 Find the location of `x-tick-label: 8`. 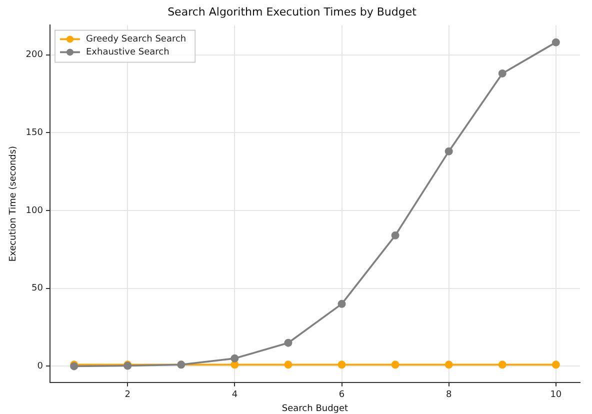

x-tick-label: 8 is located at coordinates (449, 395).